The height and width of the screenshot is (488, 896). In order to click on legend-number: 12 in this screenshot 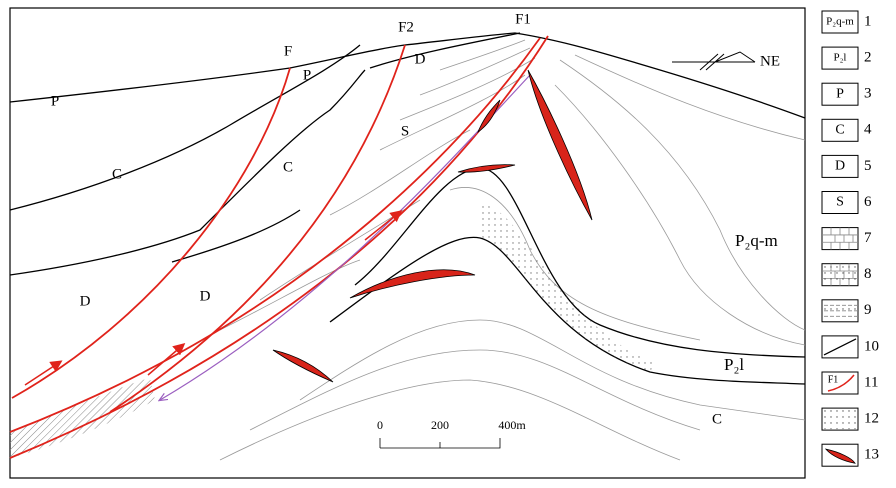, I will do `click(871, 419)`.